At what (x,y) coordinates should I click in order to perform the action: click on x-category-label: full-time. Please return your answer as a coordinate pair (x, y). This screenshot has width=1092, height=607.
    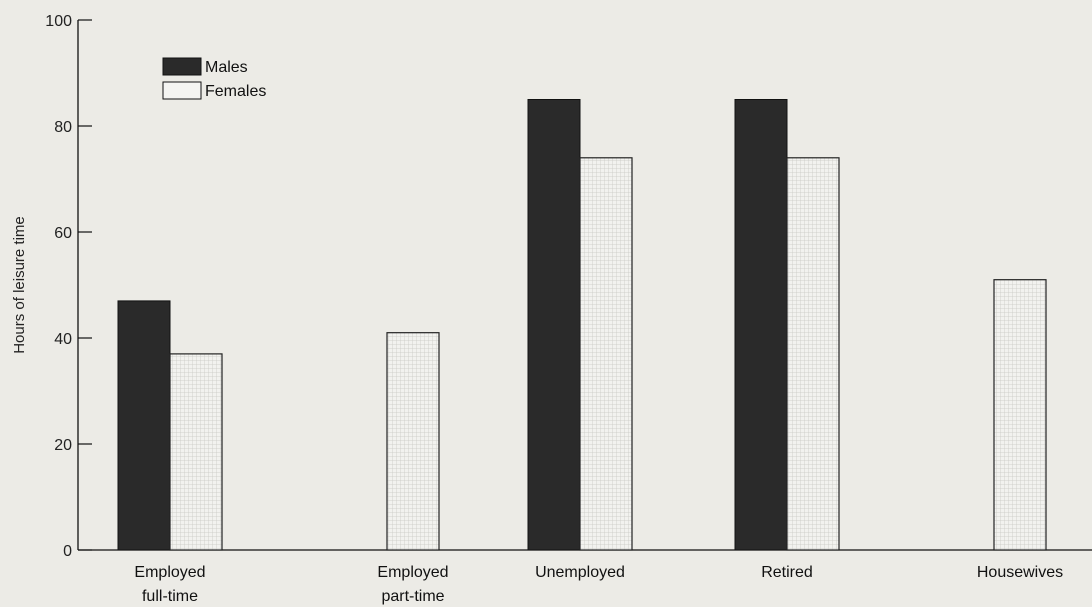
    Looking at the image, I should click on (170, 596).